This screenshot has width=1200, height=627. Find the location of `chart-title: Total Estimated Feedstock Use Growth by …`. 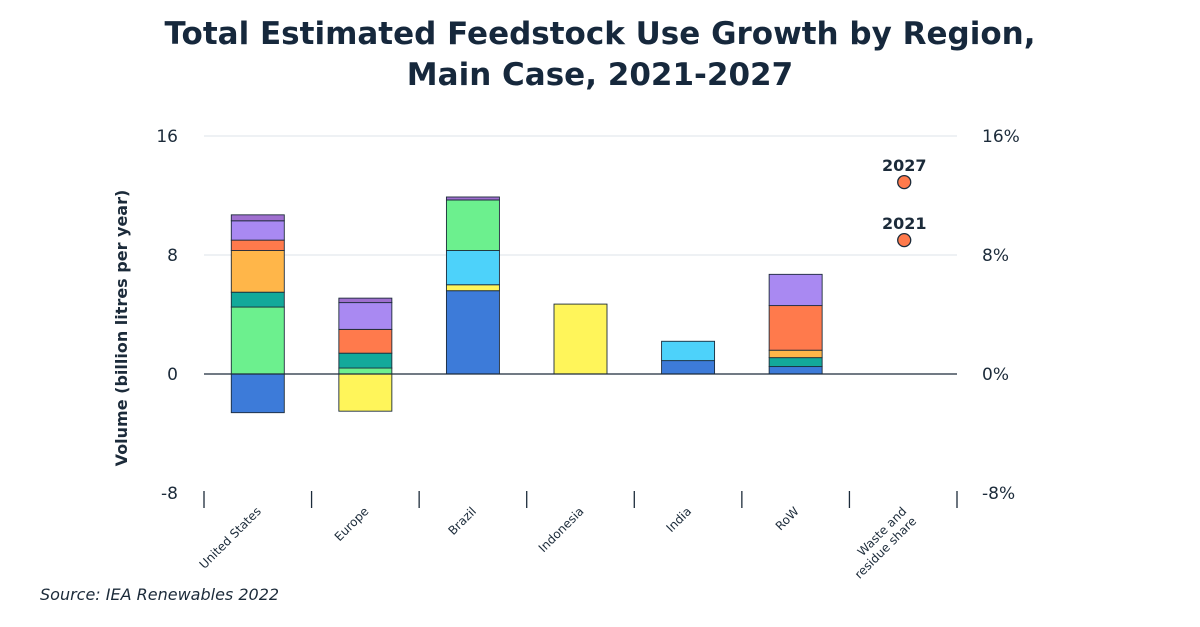

chart-title: Total Estimated Feedstock Use Growth by … is located at coordinates (600, 55).